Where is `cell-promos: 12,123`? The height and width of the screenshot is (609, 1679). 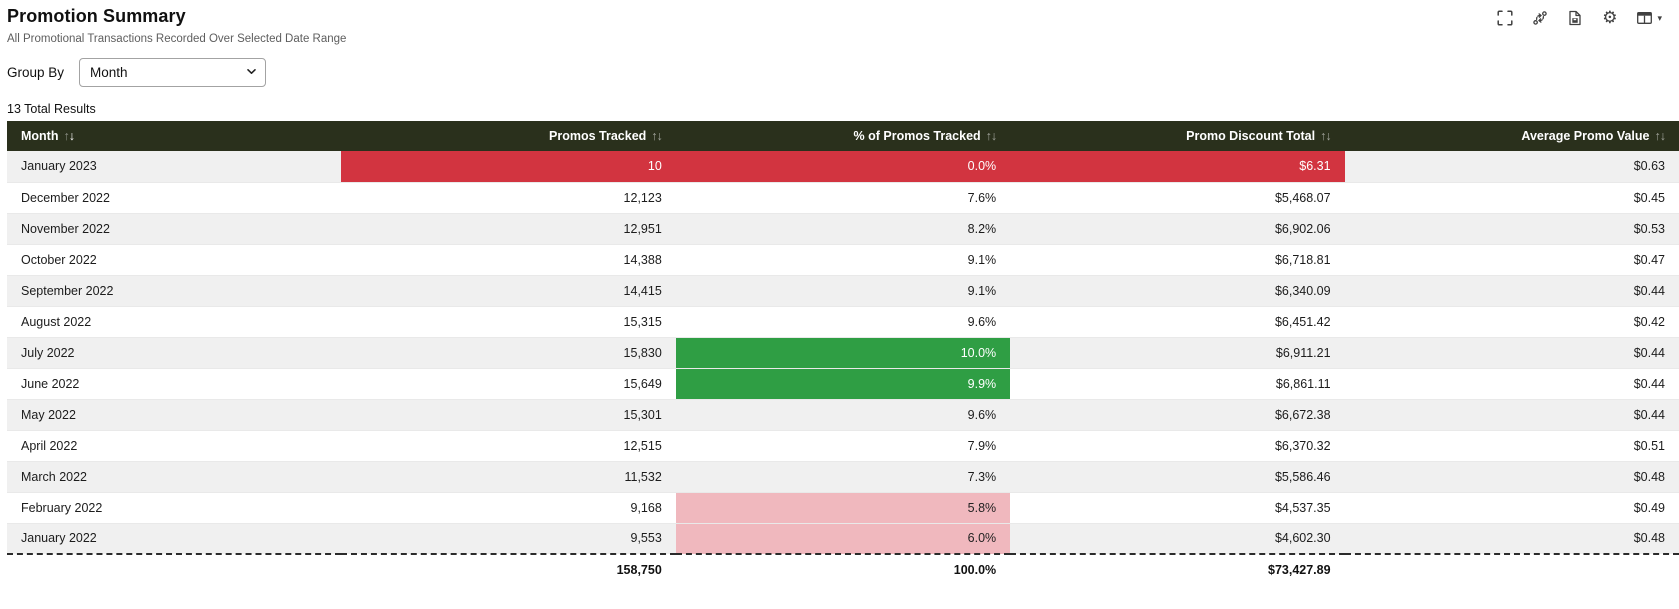 cell-promos: 12,123 is located at coordinates (508, 198).